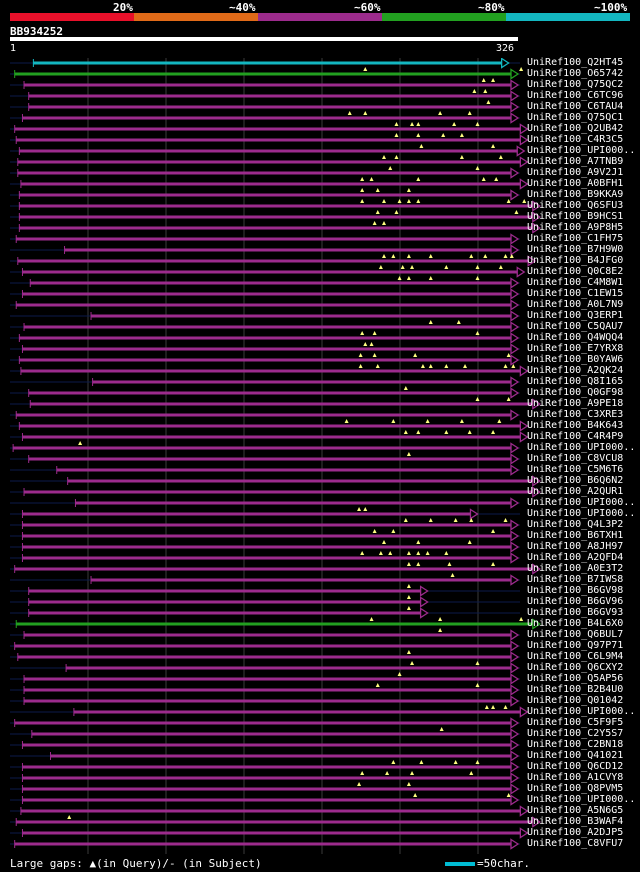 This screenshot has width=640, height=872. I want to click on hit-label: UniRef100_Q6CD12, so click(575, 766).